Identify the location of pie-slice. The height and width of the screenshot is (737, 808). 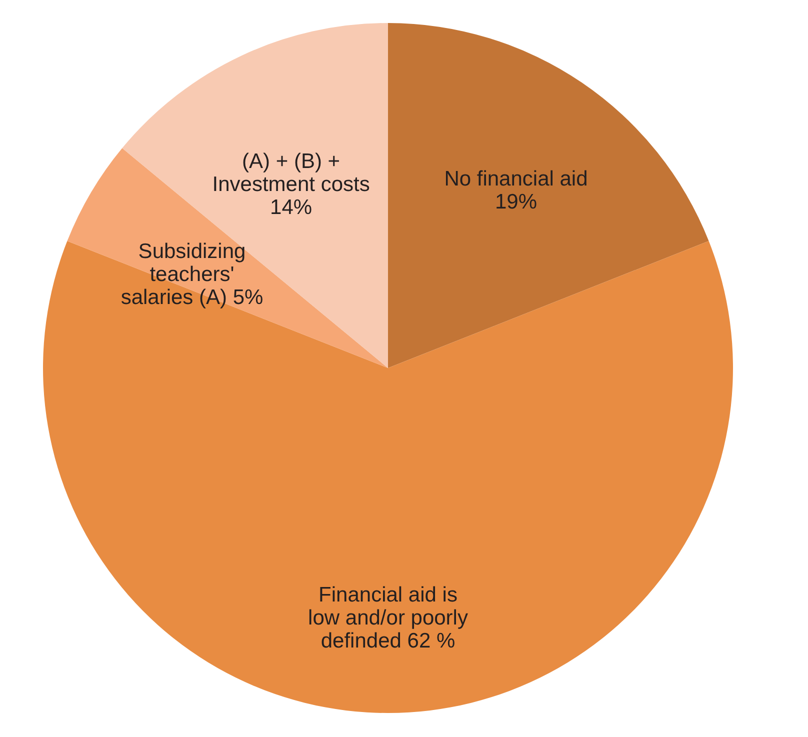
(227, 258).